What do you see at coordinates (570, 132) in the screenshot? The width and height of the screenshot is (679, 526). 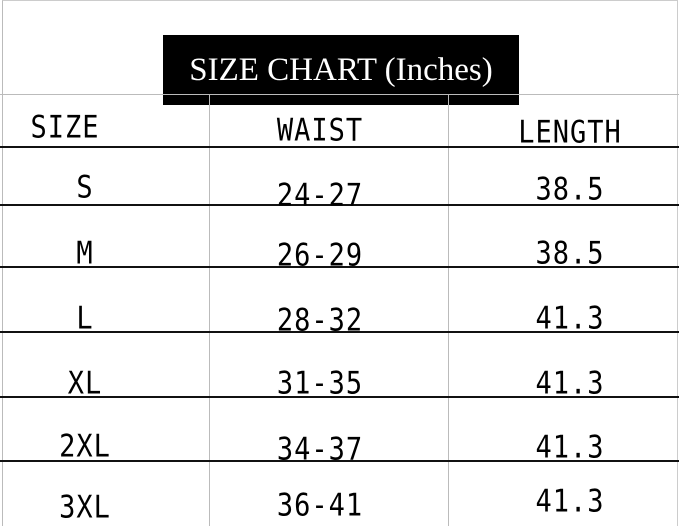 I see `header-length: LENGTH` at bounding box center [570, 132].